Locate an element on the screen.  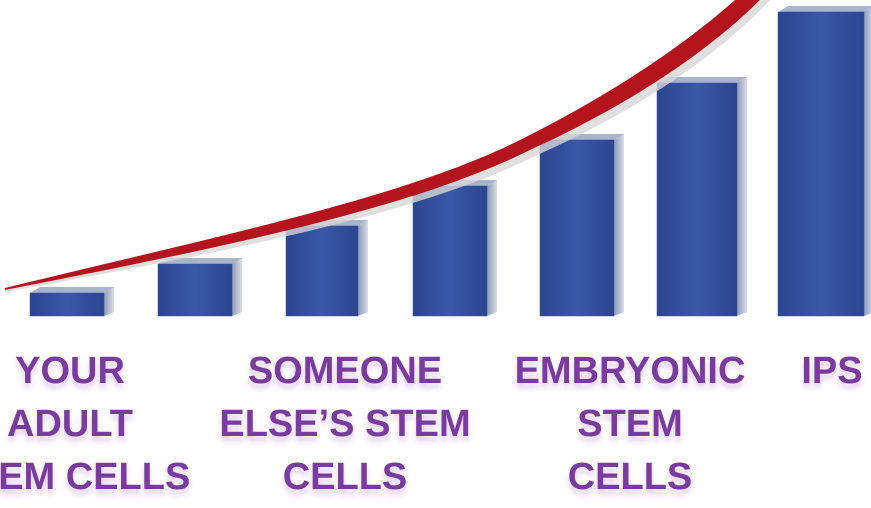
category-label: STEM CELLS is located at coordinates (95, 477).